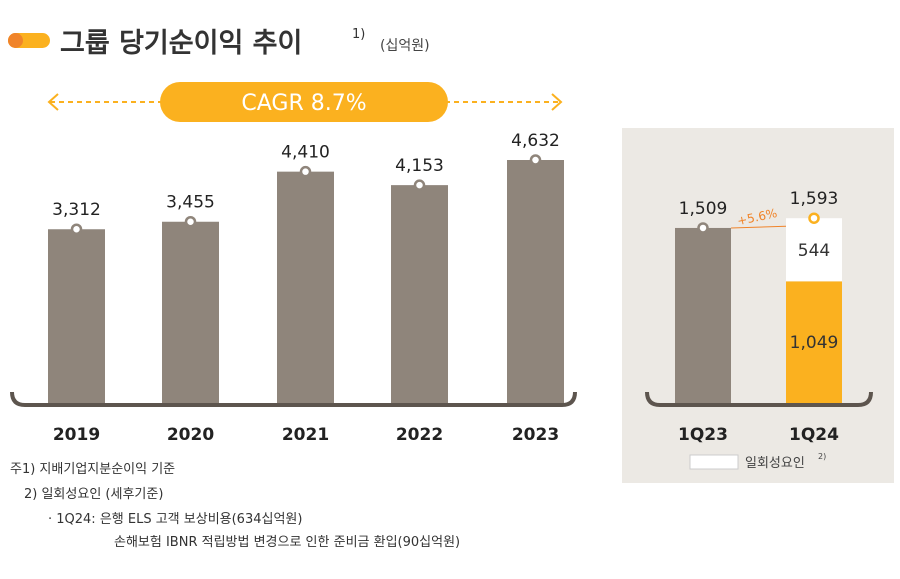 The image size is (900, 579). What do you see at coordinates (190, 312) in the screenshot?
I see `bar-2020` at bounding box center [190, 312].